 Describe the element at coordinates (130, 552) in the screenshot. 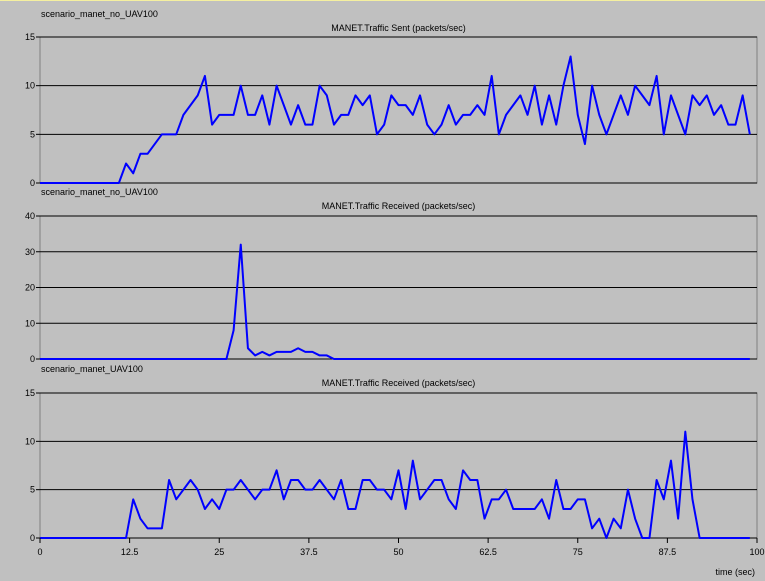

I see `x-tick-label: 12.5` at that location.